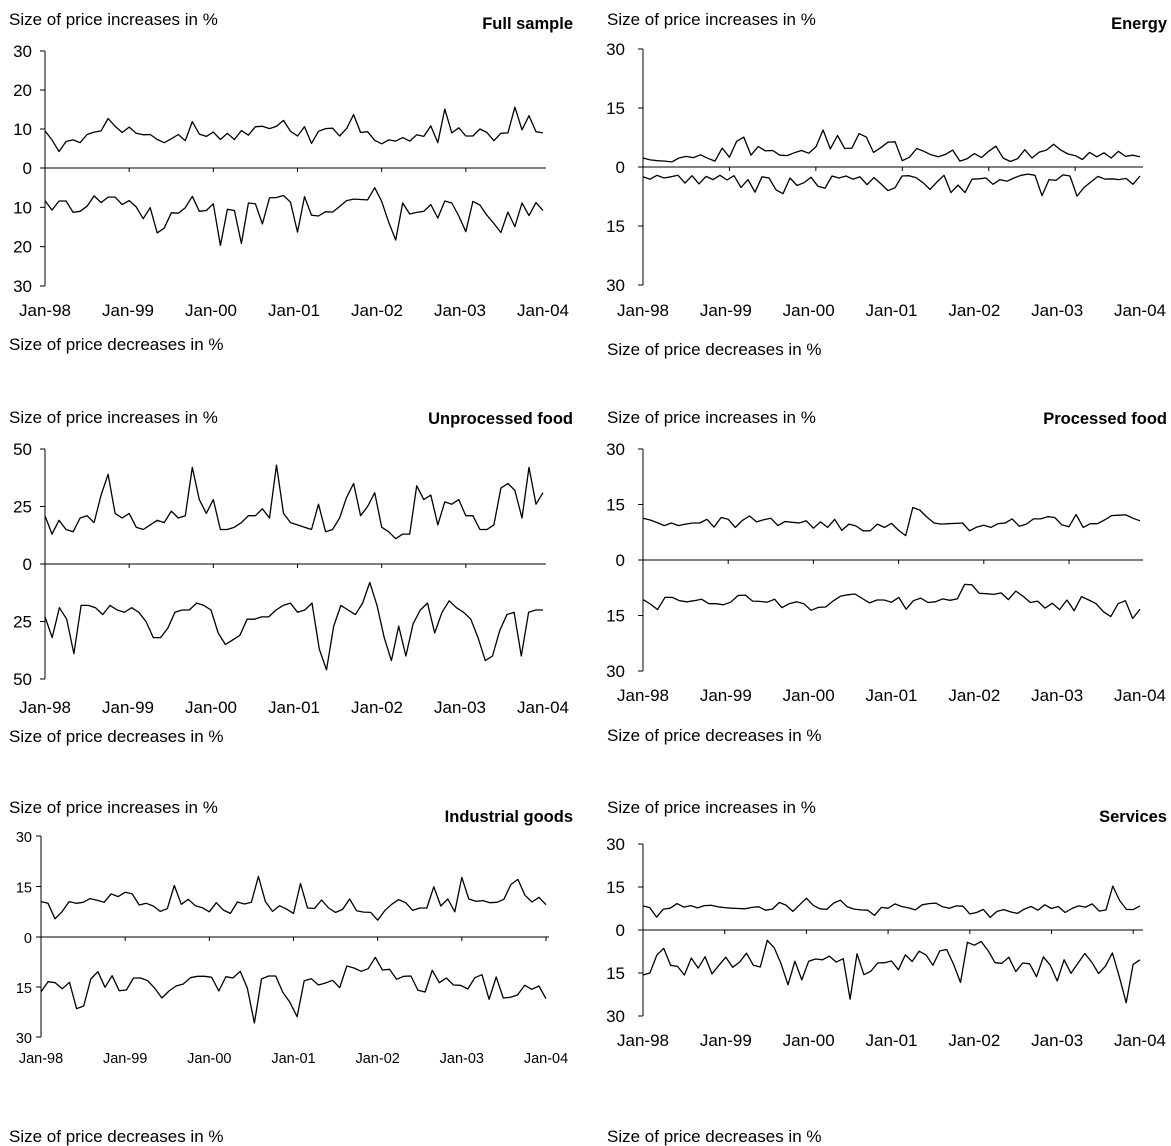 This screenshot has width=1171, height=1146. I want to click on chart-title: Industrial goods, so click(509, 817).